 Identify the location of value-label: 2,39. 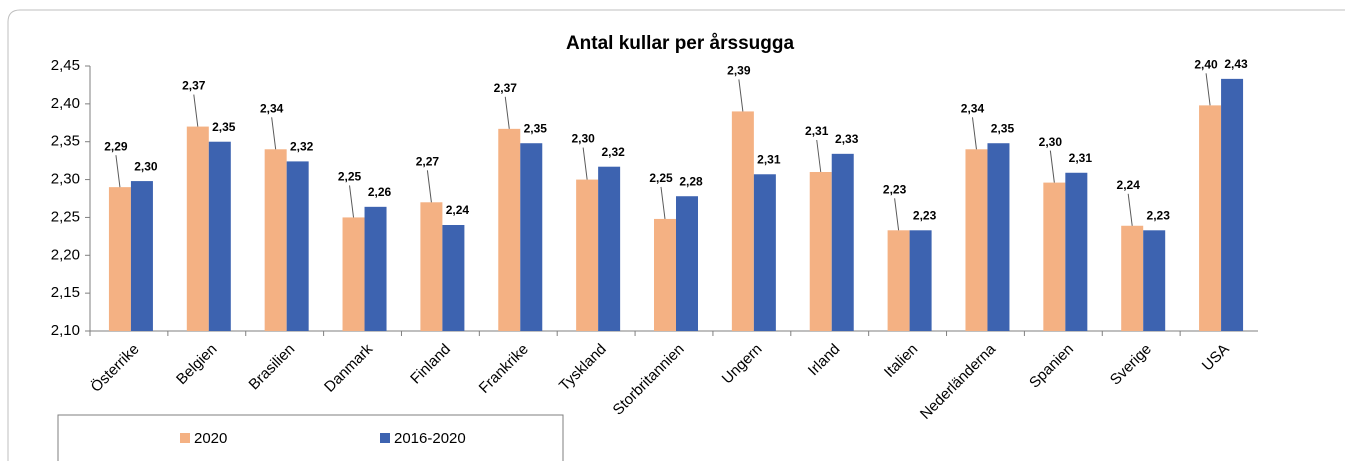
(739, 71).